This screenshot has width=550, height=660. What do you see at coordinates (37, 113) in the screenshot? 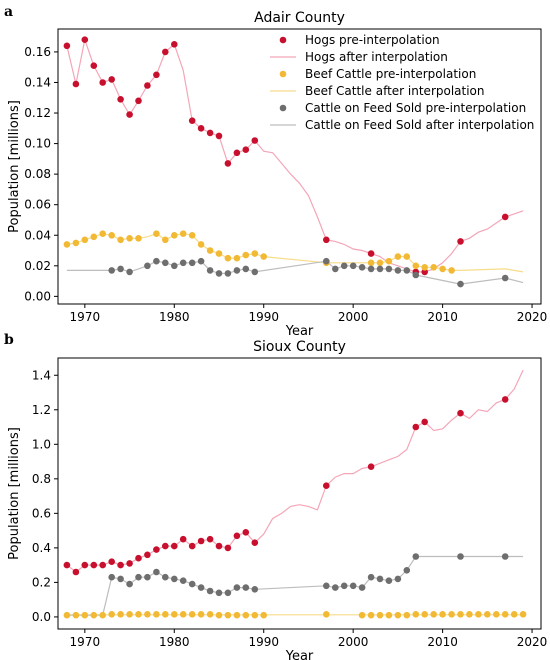
I see `panel-1-y-tick-label: 0.12` at bounding box center [37, 113].